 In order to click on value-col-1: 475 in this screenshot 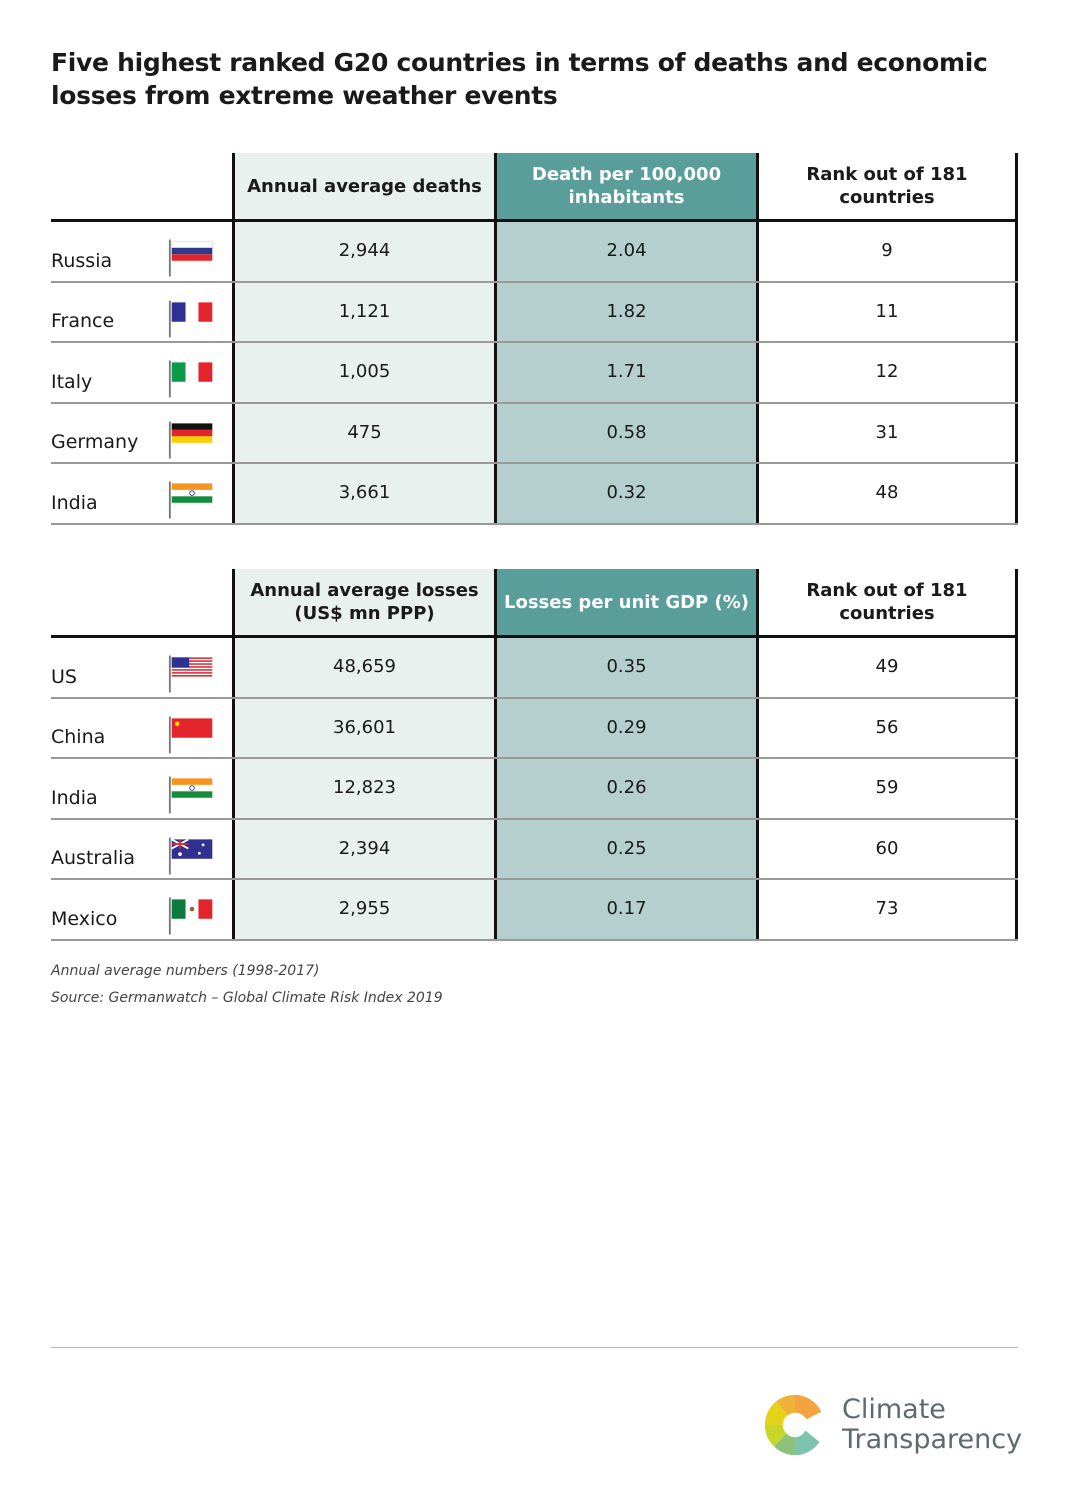, I will do `click(363, 432)`.